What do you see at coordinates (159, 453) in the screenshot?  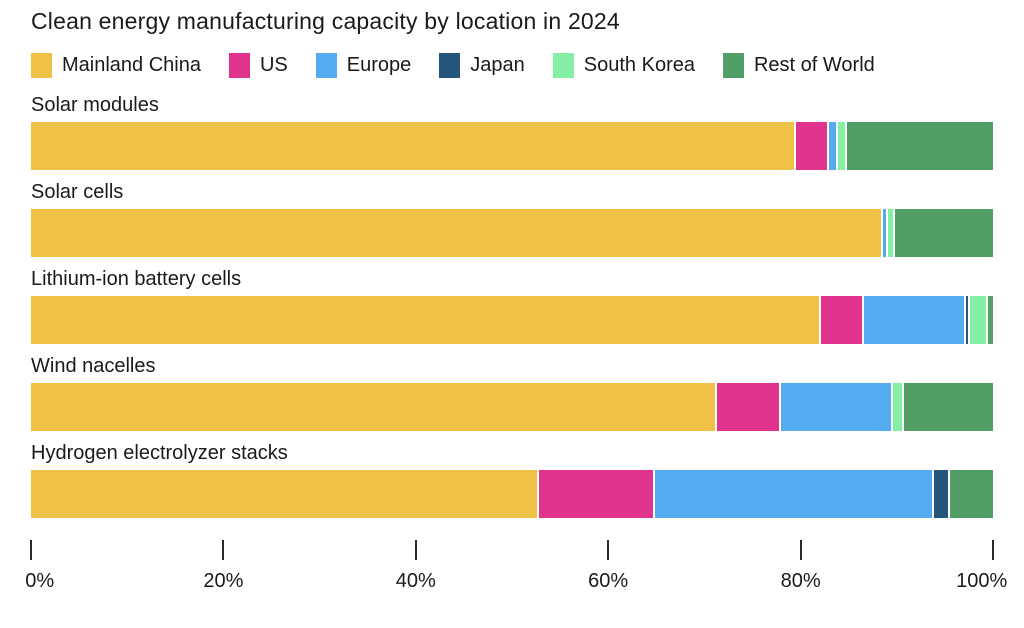 I see `bar-label: Hydrogen electrolyzer stacks` at bounding box center [159, 453].